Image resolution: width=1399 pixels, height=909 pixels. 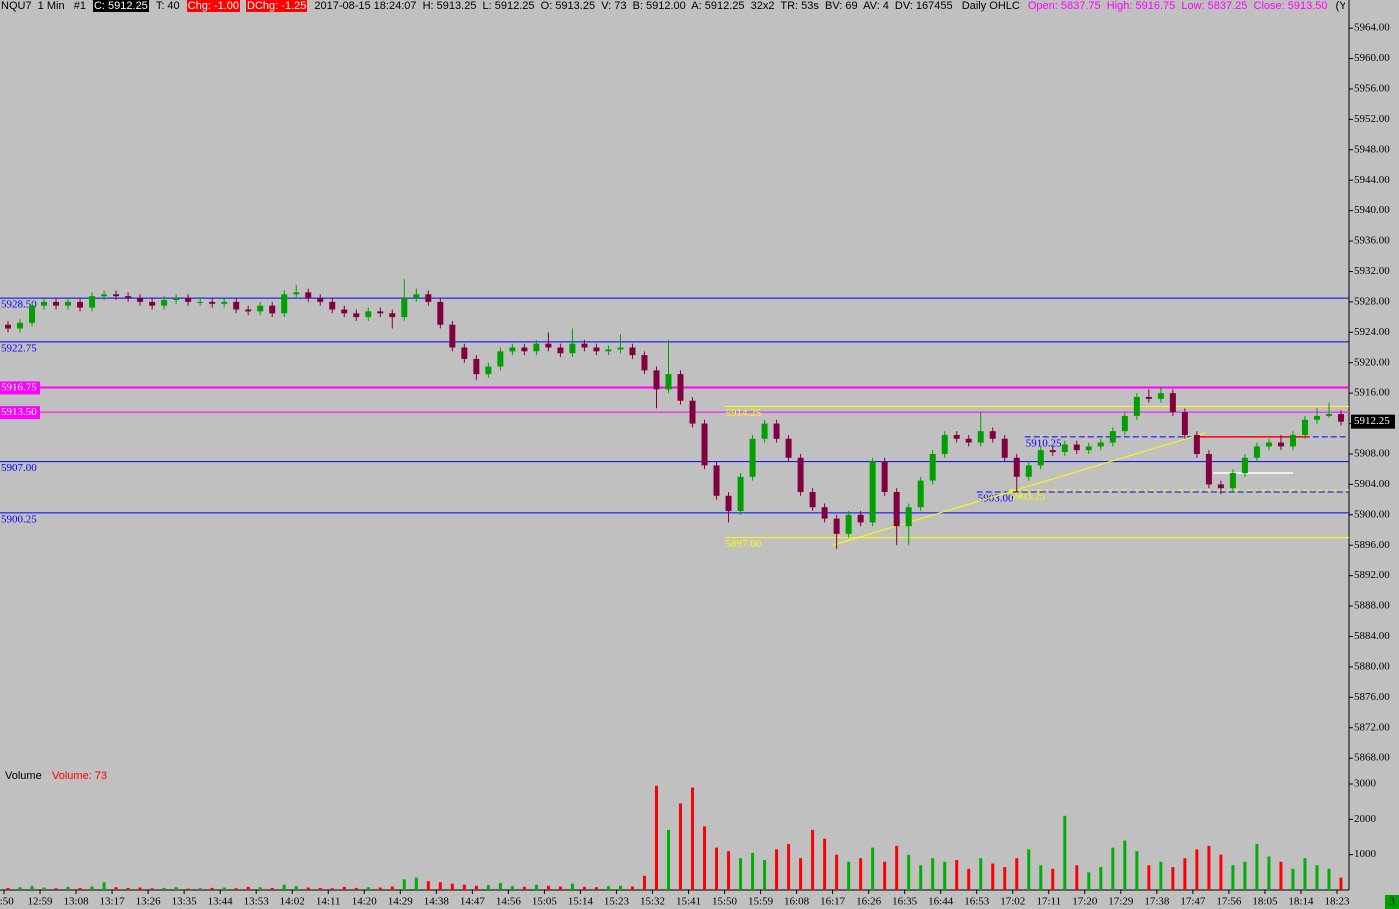 I want to click on x-tick-label: 16:53, so click(x=977, y=902).